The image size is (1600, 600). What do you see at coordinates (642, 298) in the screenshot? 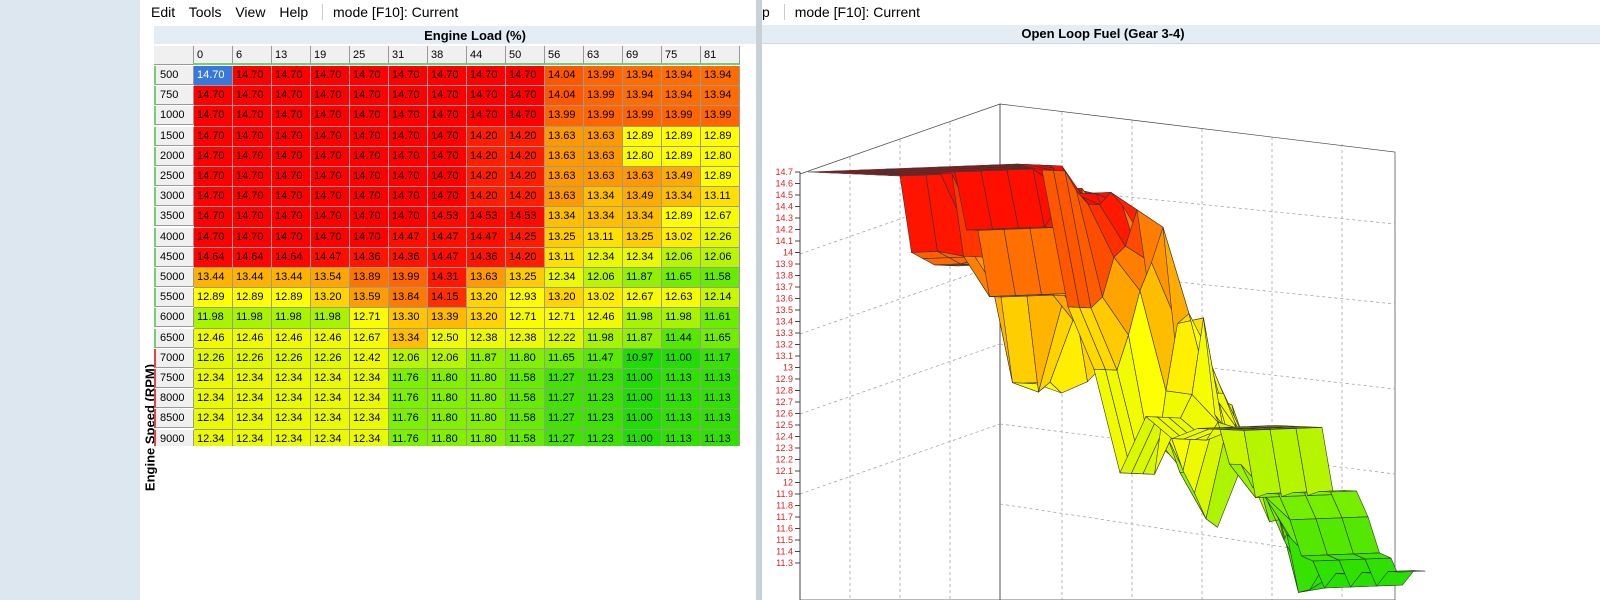
I see `table-cell: 12.67` at bounding box center [642, 298].